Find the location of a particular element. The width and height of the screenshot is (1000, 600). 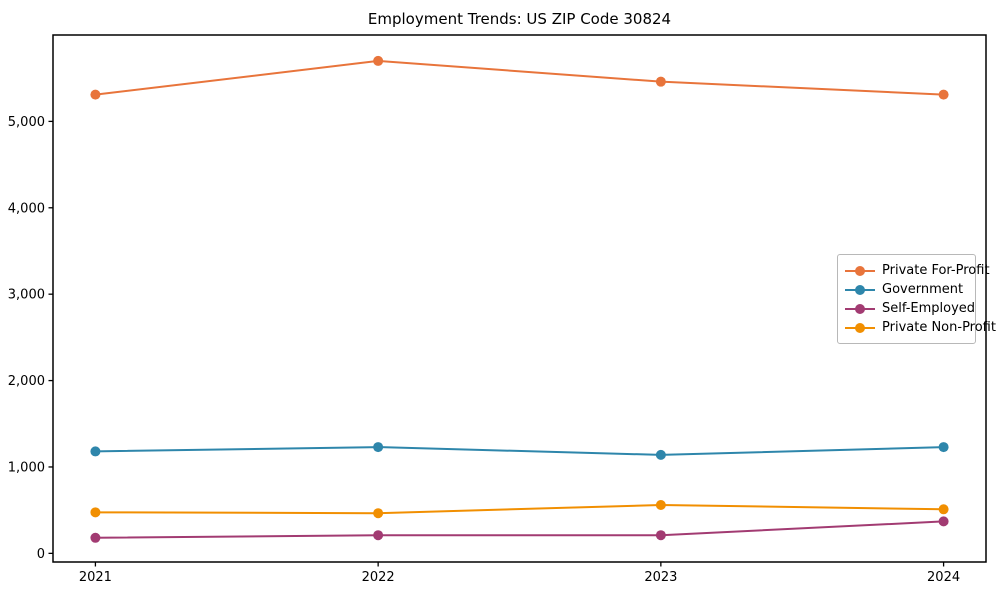

y-tick-label: 0 is located at coordinates (41, 554).